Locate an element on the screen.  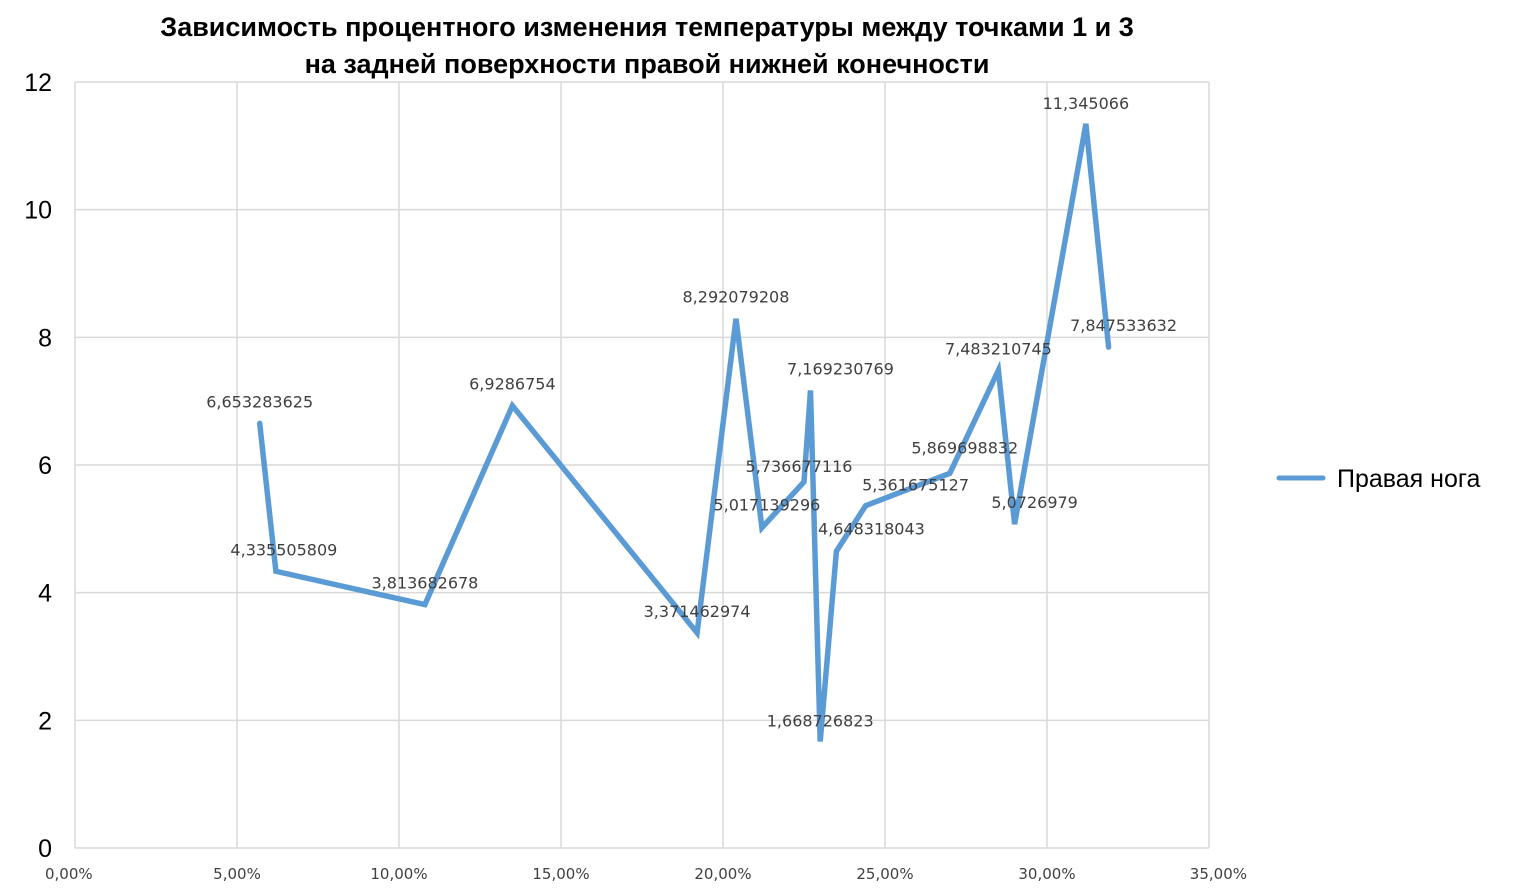
y-tick-label: 12 is located at coordinates (38, 83).